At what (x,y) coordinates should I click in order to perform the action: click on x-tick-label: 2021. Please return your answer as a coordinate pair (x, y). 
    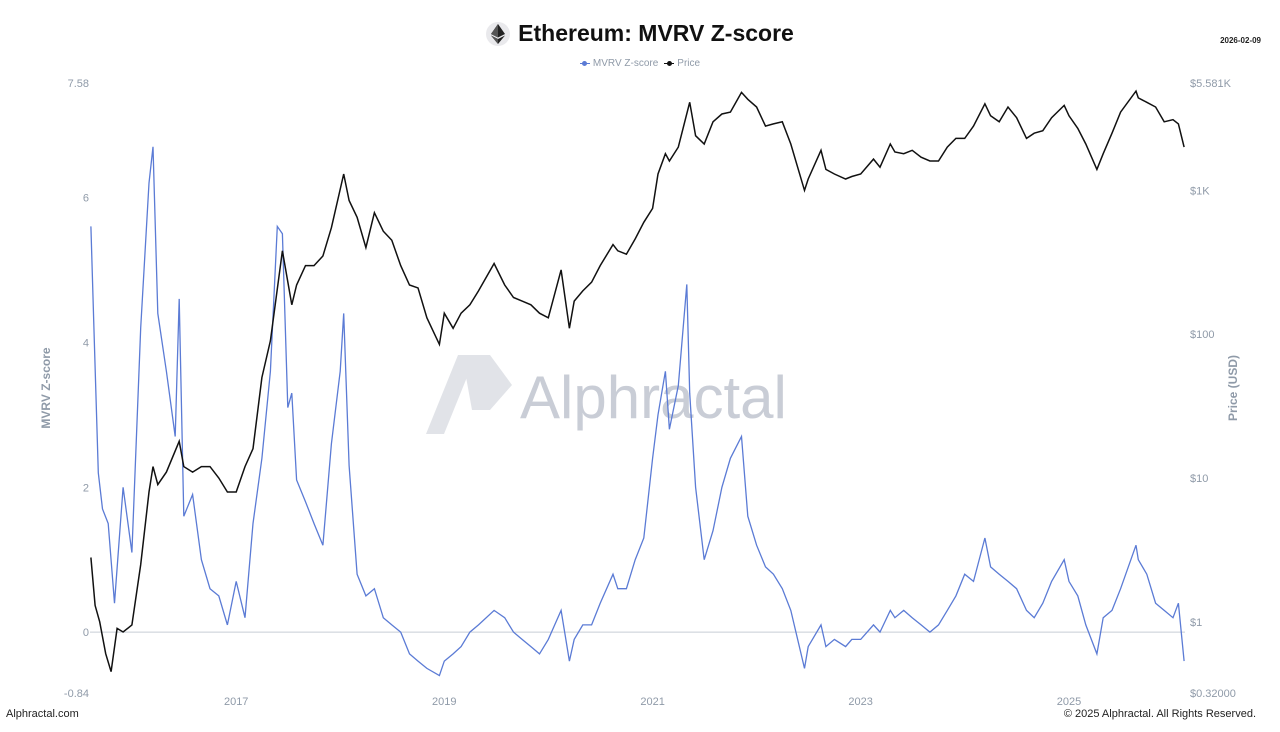
    Looking at the image, I should click on (652, 702).